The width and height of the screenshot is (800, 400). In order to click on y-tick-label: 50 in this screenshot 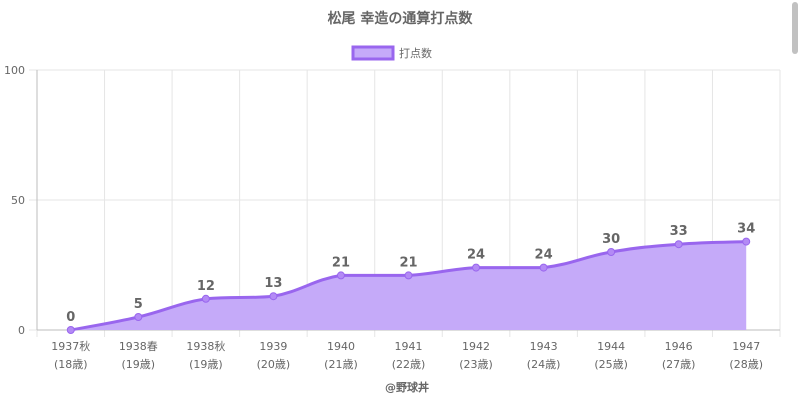, I will do `click(18, 200)`.